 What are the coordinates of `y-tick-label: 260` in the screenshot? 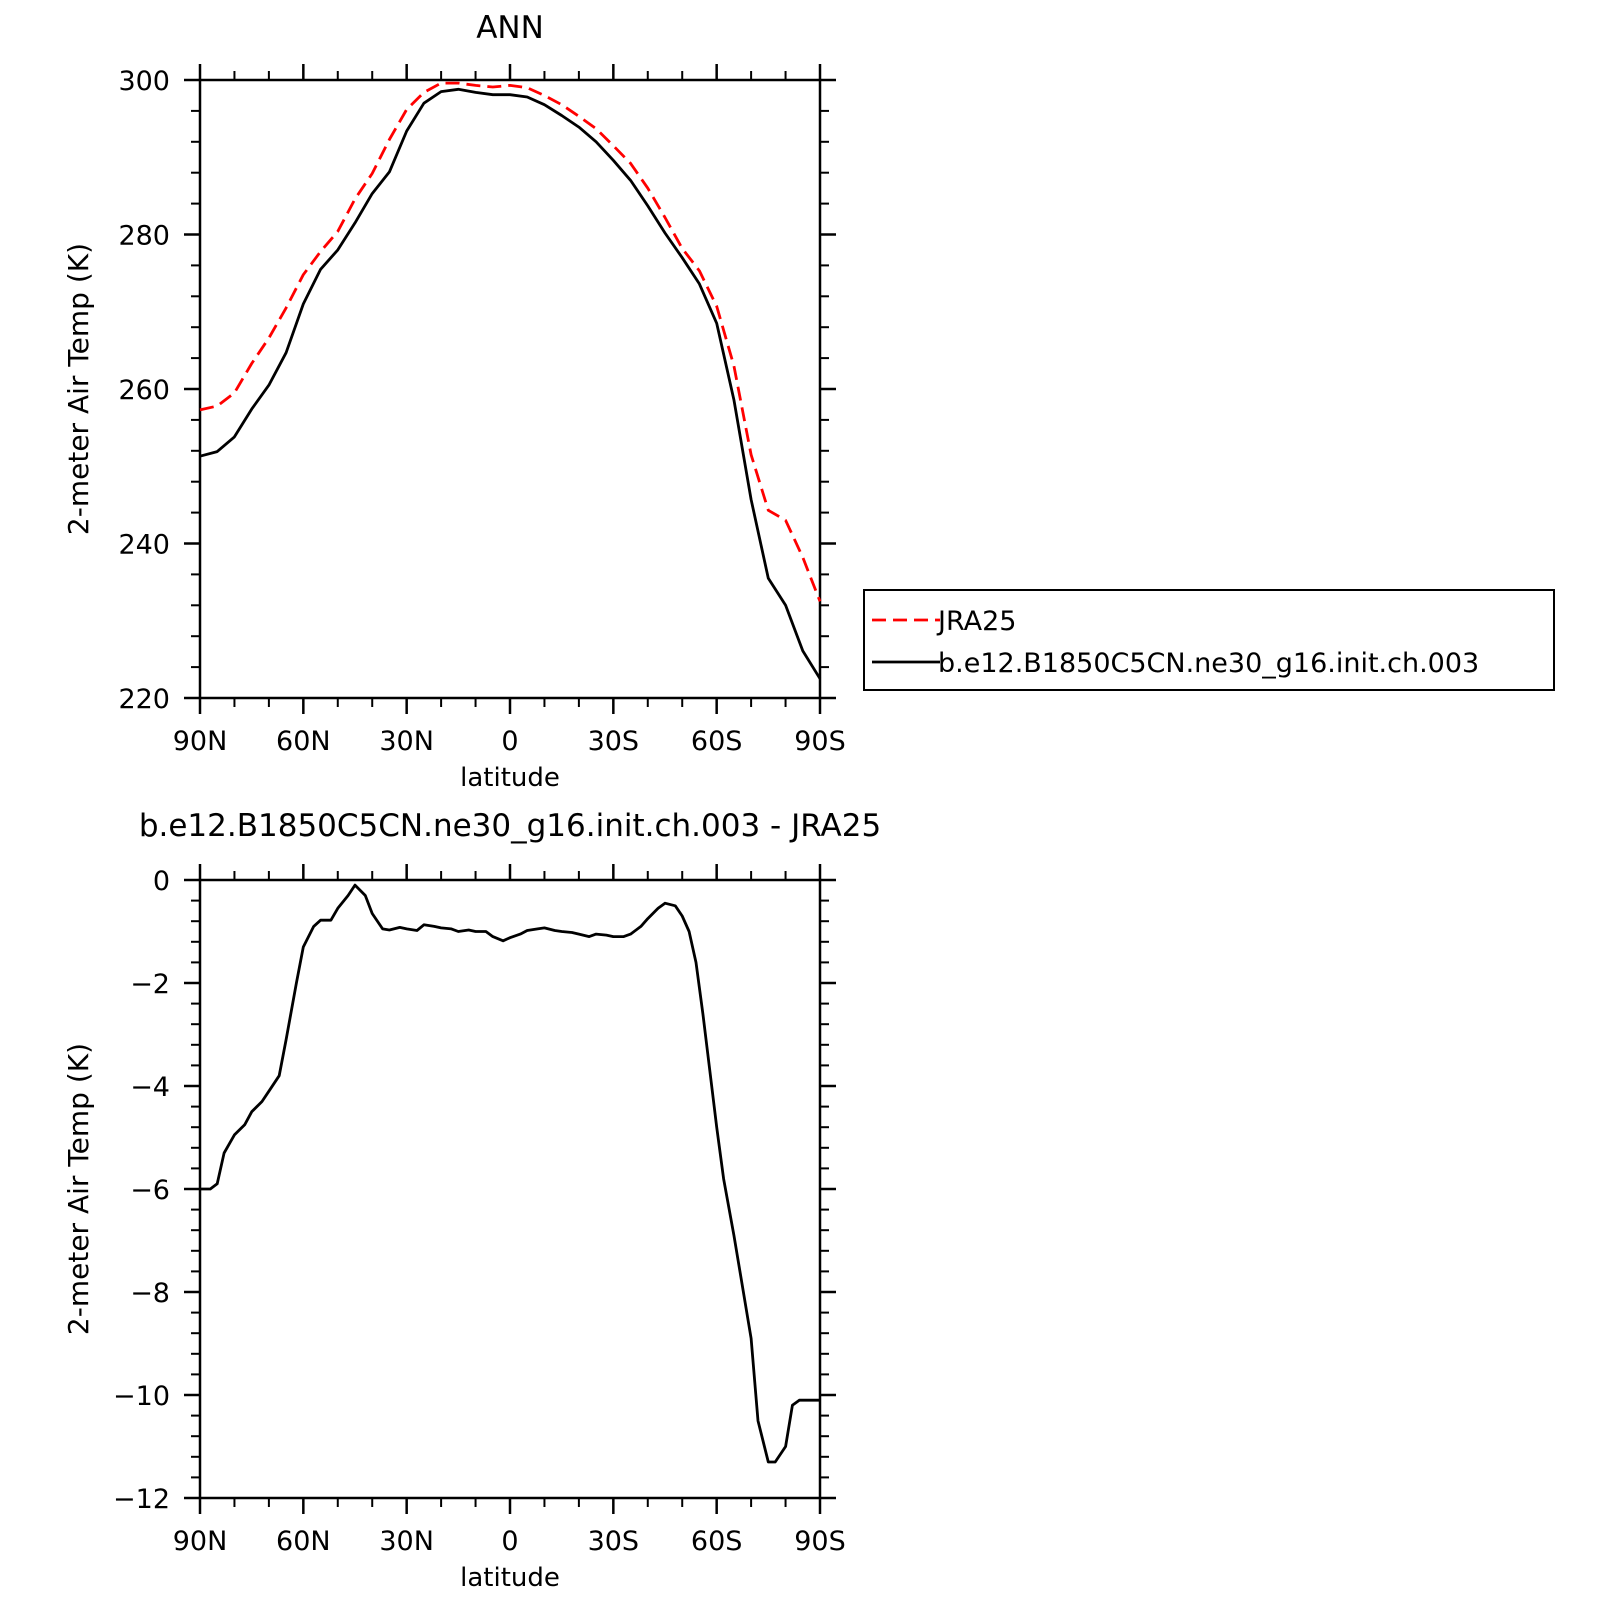 It's located at (144, 390).